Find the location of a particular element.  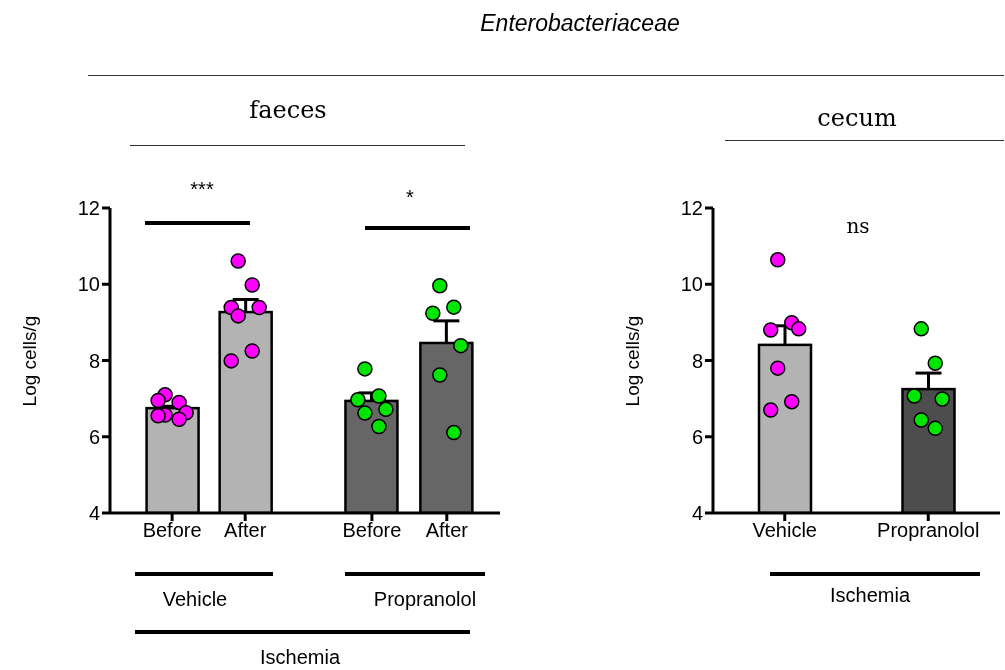

chart-subtitle: cecum is located at coordinates (857, 118).